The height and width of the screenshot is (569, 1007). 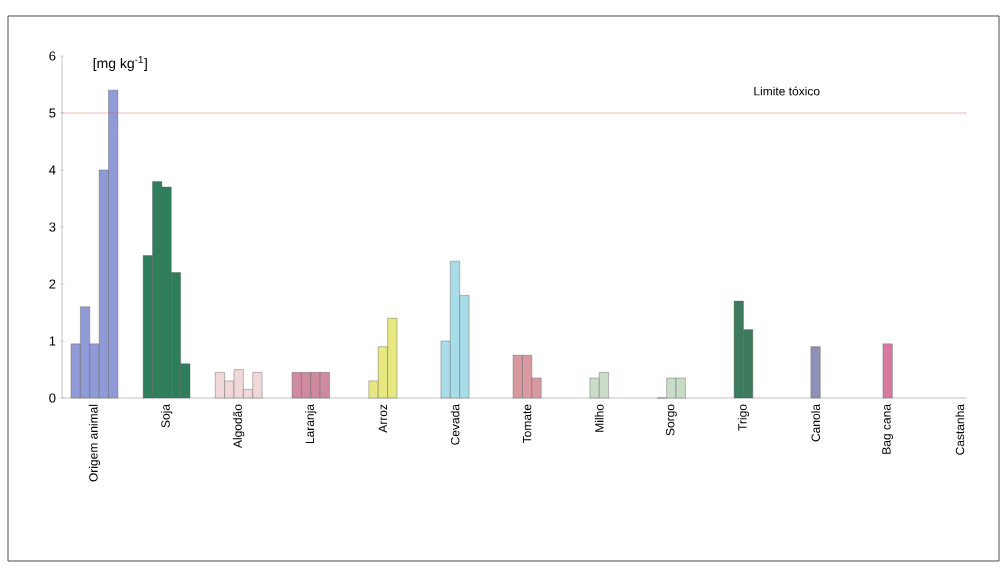 What do you see at coordinates (787, 91) in the screenshot?
I see `ref-line-label: Limite tóxico` at bounding box center [787, 91].